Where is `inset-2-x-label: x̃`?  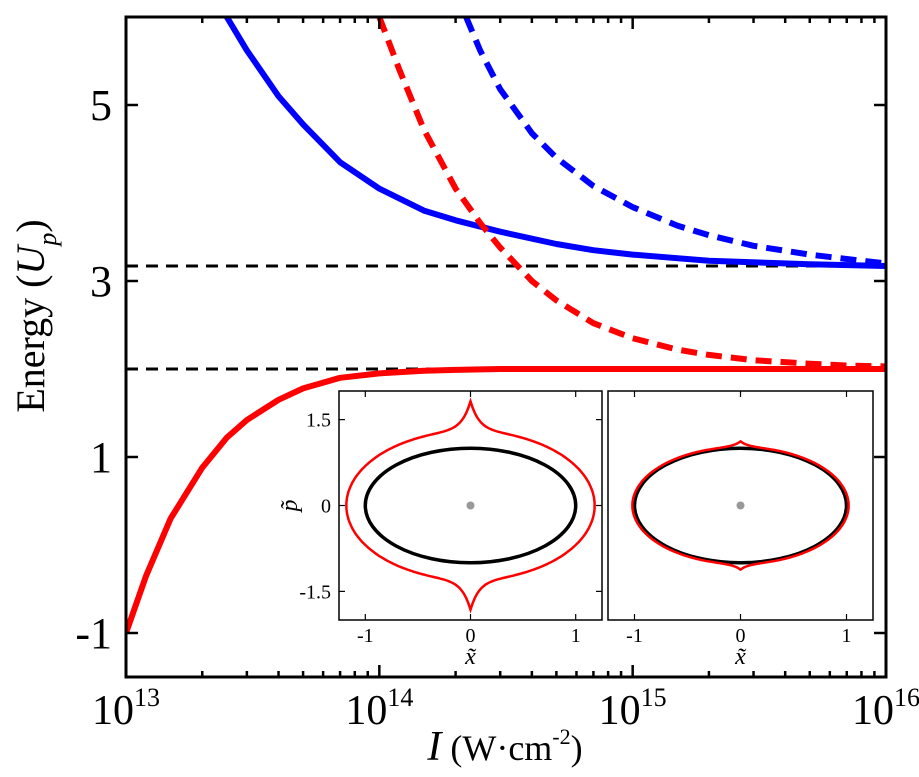 inset-2-x-label: x̃ is located at coordinates (740, 657).